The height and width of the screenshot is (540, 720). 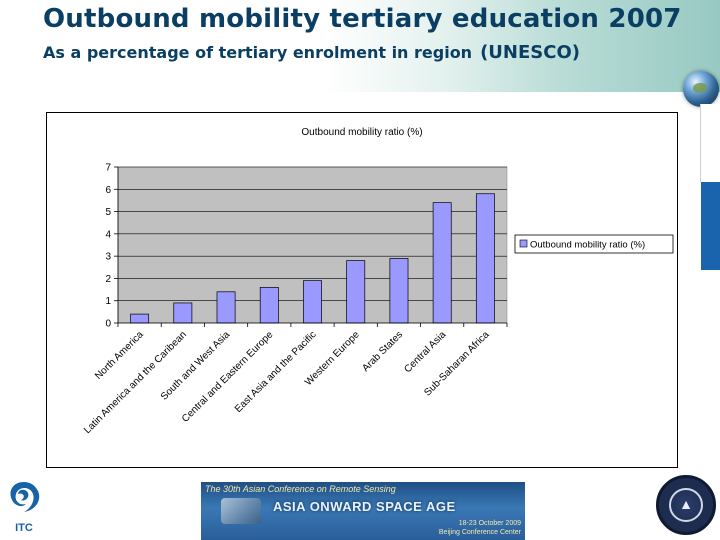 I want to click on y-tick-label: 3, so click(x=108, y=257).